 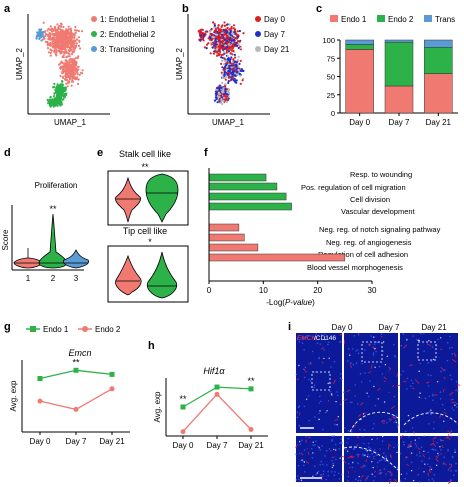 I want to click on micrograph-r0-c1, so click(x=371, y=383).